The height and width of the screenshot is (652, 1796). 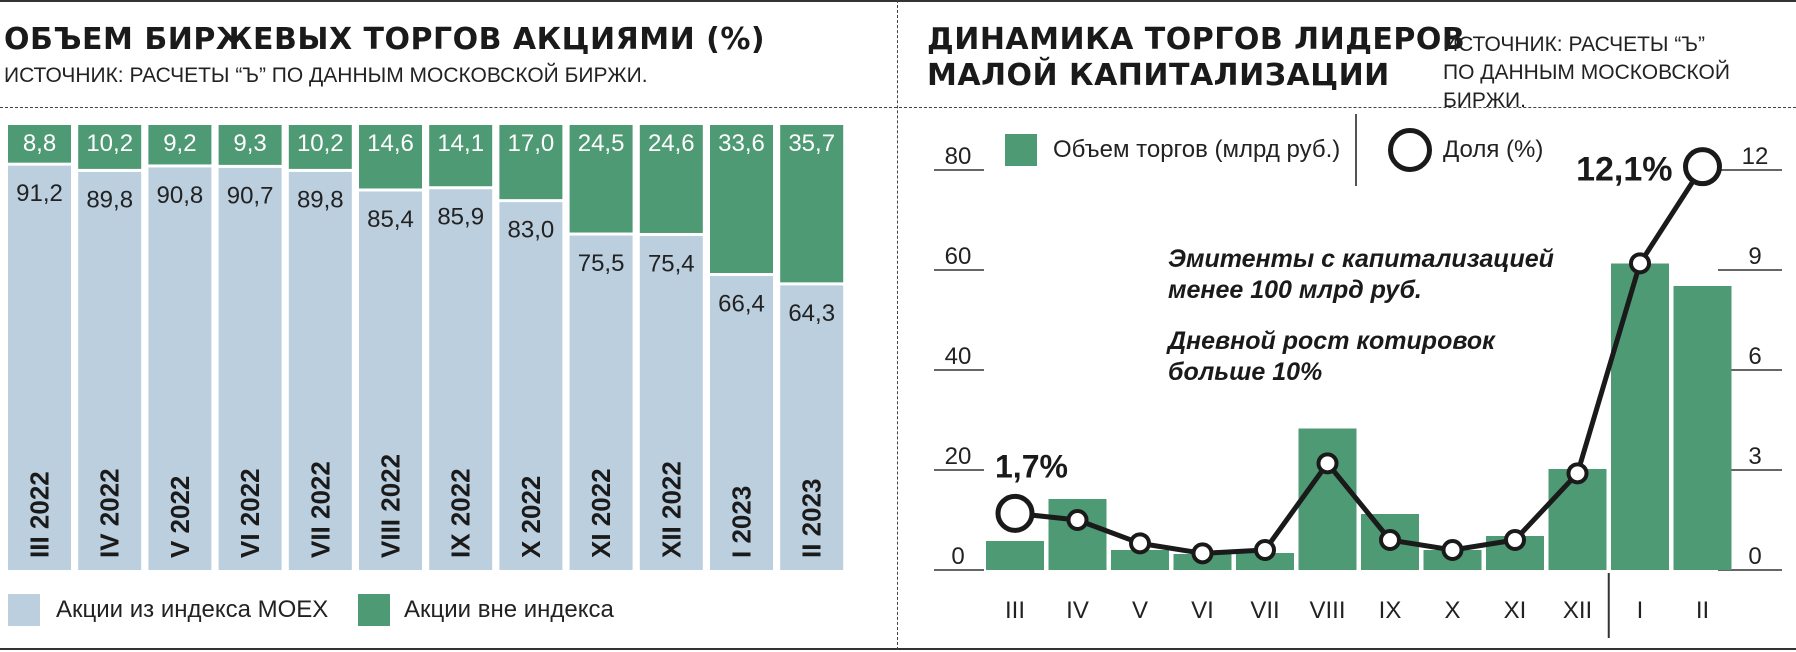 I want to click on right-legend: Объем торгов (млрд руб.) Доля (%), so click(x=1285, y=150).